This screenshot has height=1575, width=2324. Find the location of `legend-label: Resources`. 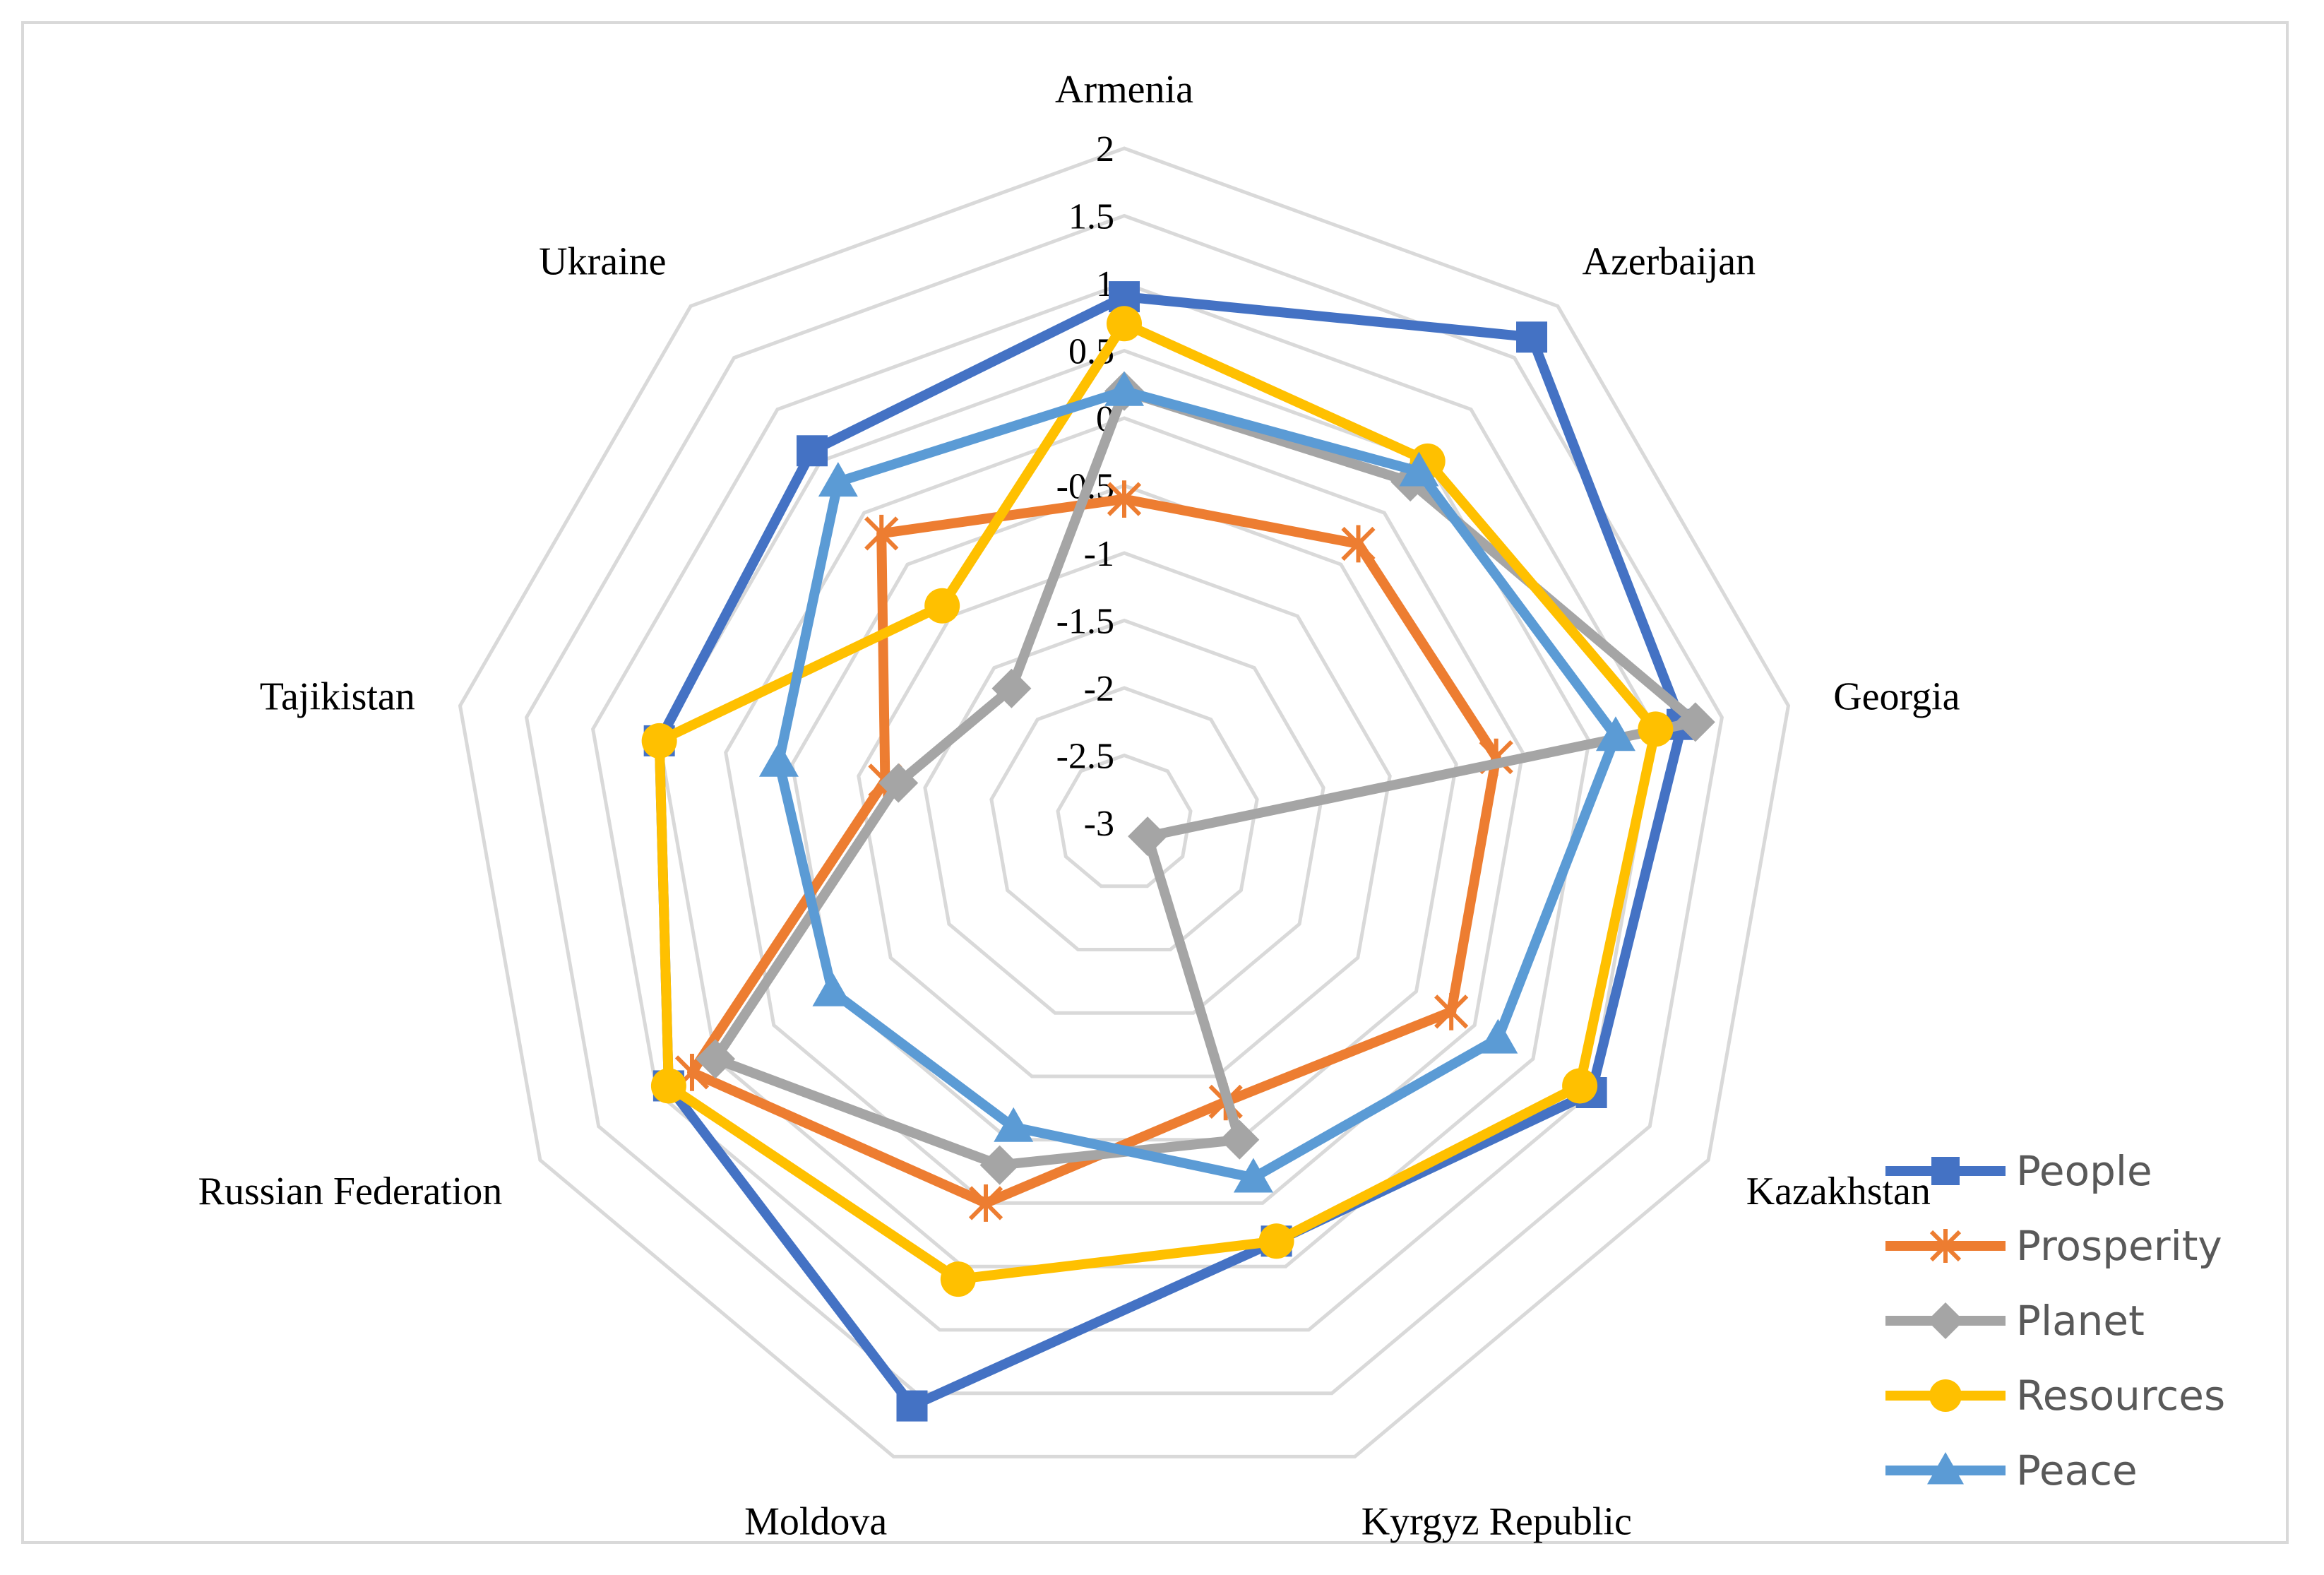

legend-label: Resources is located at coordinates (2120, 1396).